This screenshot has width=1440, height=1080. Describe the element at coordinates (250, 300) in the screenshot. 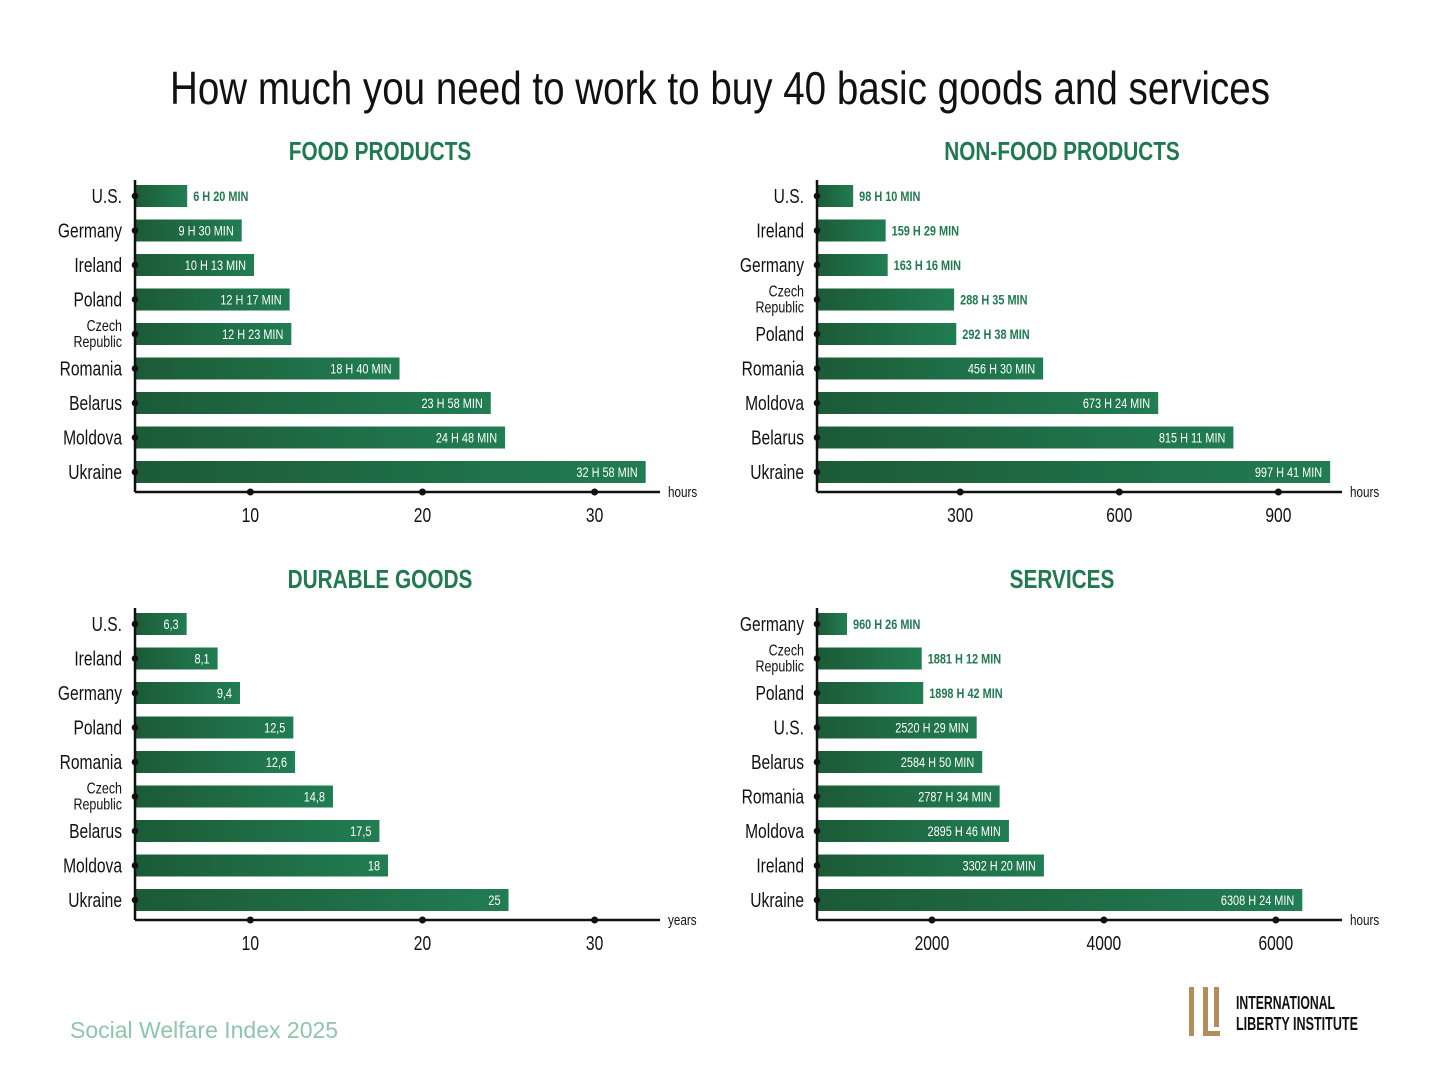

I see `bar-value-label-wrap: 12 H 17 MIN` at that location.